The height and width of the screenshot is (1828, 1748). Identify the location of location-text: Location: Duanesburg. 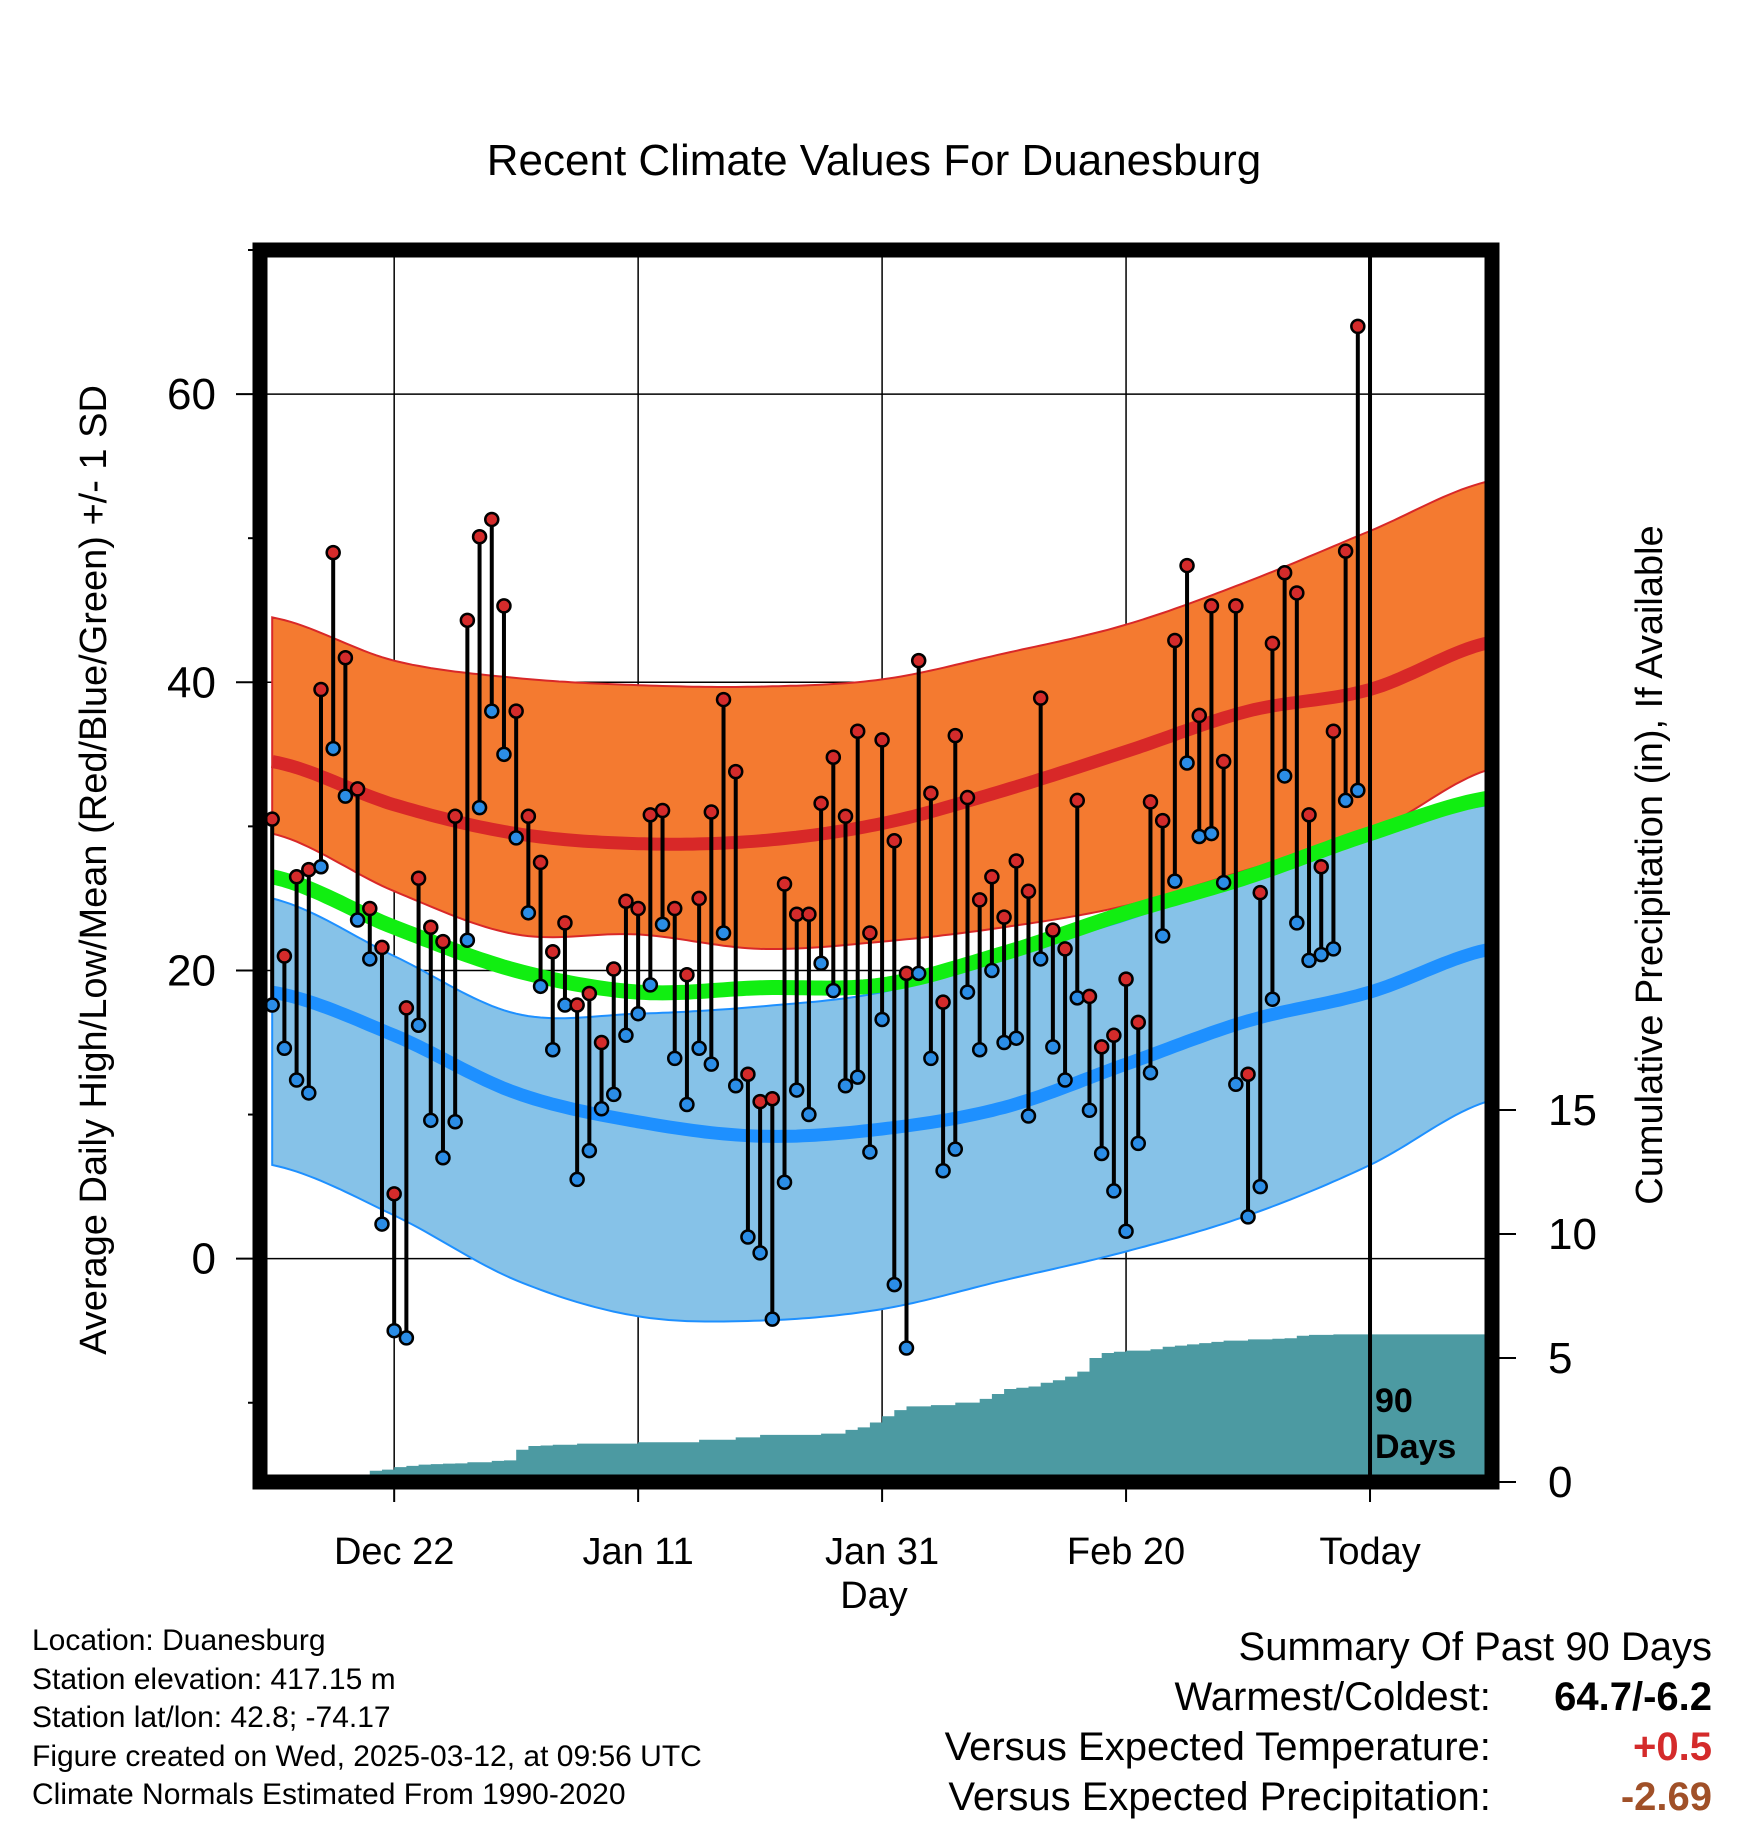
(179, 1640).